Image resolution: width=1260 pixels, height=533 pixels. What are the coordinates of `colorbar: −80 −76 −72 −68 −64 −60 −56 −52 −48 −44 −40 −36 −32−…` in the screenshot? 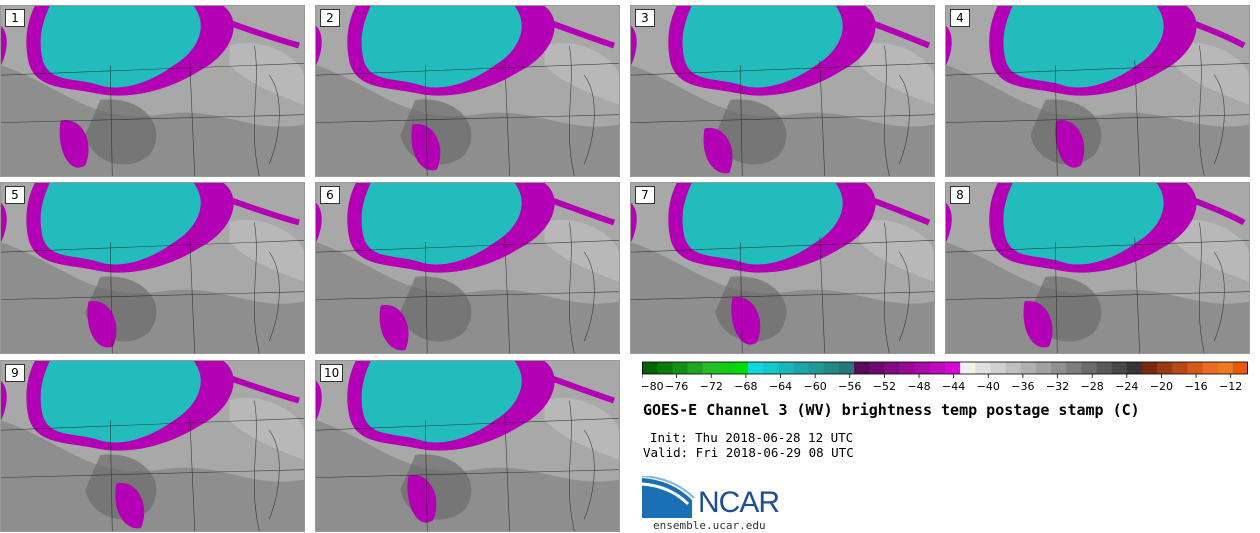 It's located at (945, 377).